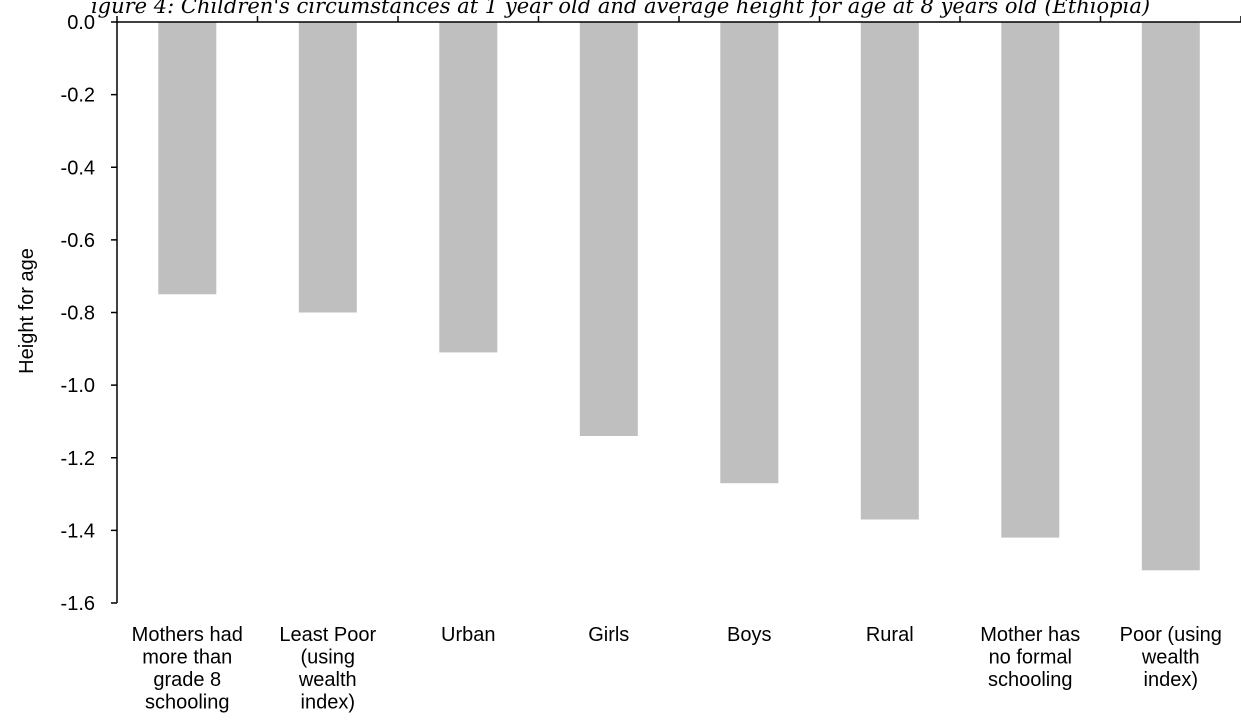 The width and height of the screenshot is (1241, 725). What do you see at coordinates (468, 635) in the screenshot?
I see `x-category-label: Urban` at bounding box center [468, 635].